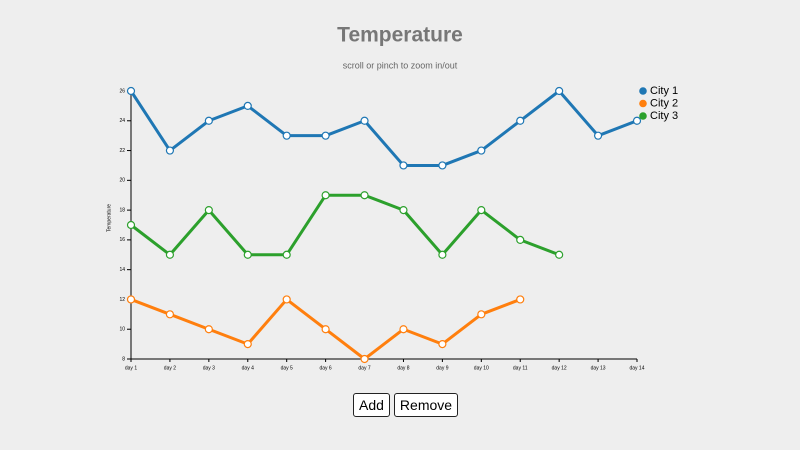 This screenshot has width=800, height=450. I want to click on y-tick-label: 16, so click(122, 240).